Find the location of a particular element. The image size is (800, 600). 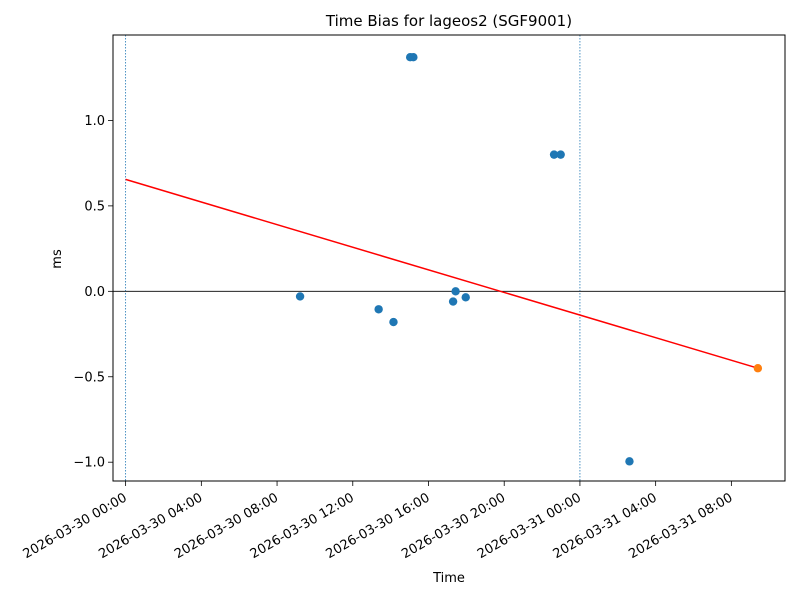

y-tick-label: −0.5 is located at coordinates (89, 377).